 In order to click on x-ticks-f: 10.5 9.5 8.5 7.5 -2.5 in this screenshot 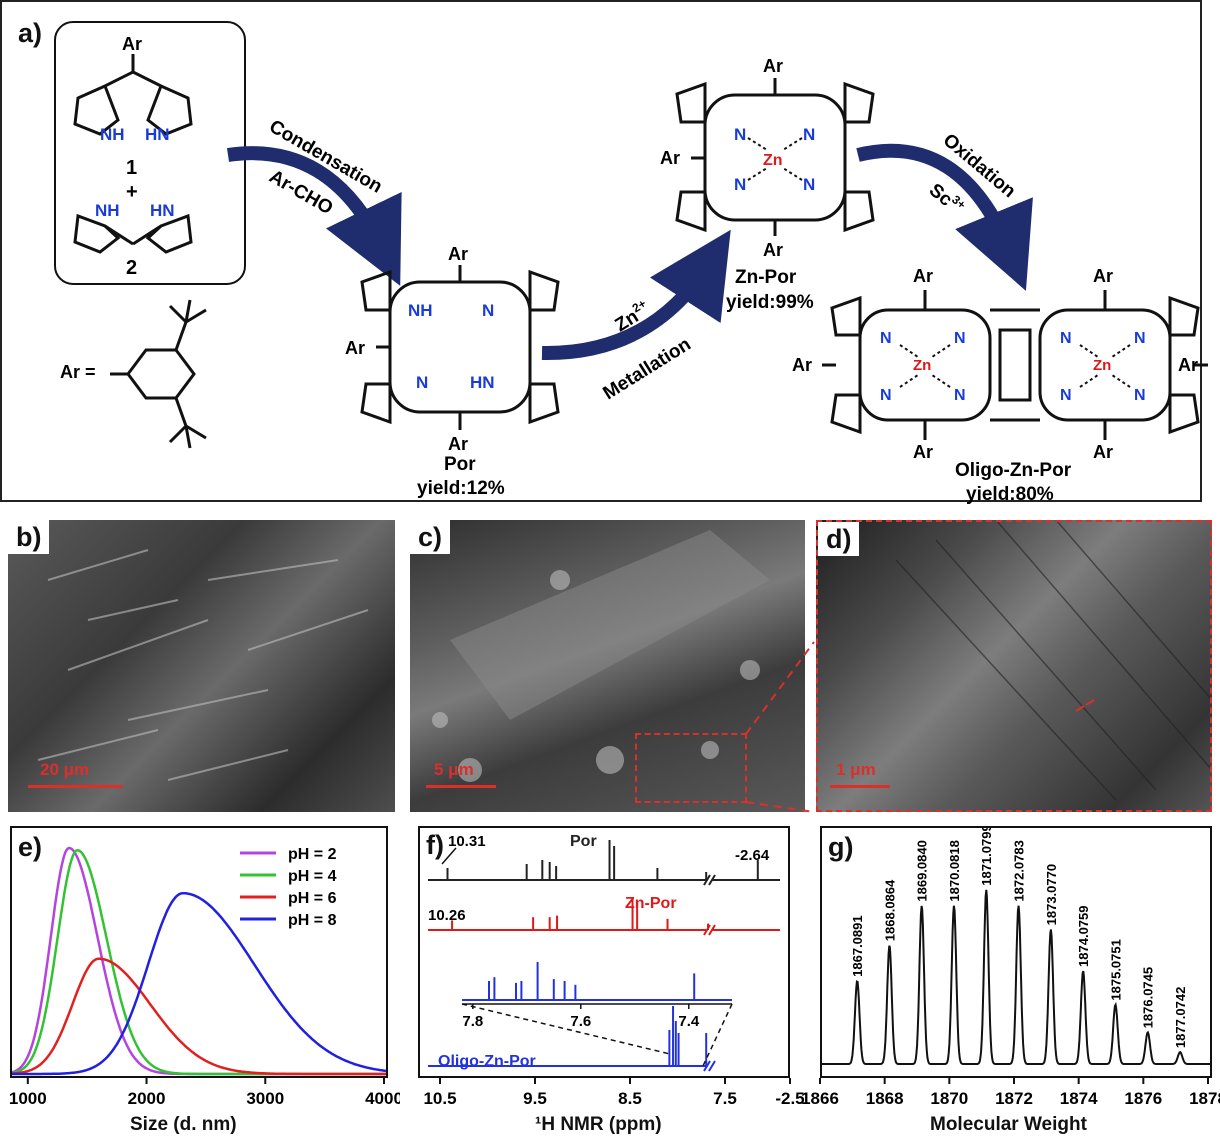, I will do `click(614, 1093)`.